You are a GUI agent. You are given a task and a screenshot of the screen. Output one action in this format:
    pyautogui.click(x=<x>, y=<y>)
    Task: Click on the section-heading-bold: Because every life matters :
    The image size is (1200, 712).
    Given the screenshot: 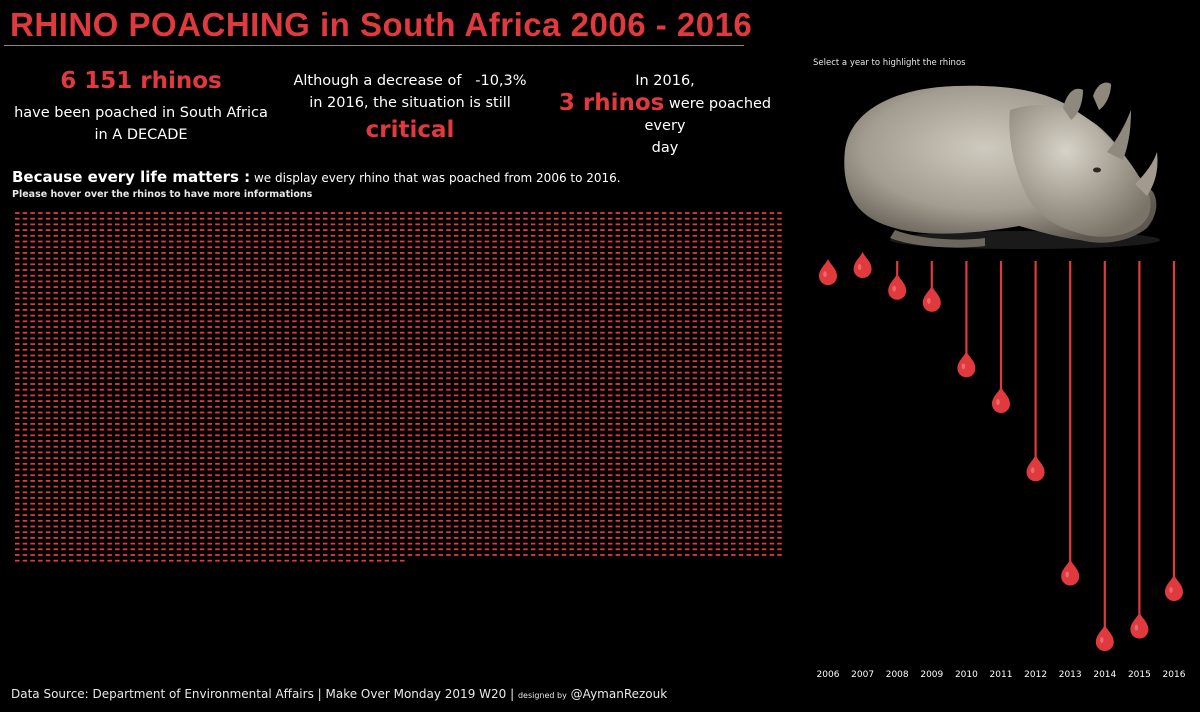 What is the action you would take?
    pyautogui.click(x=131, y=177)
    